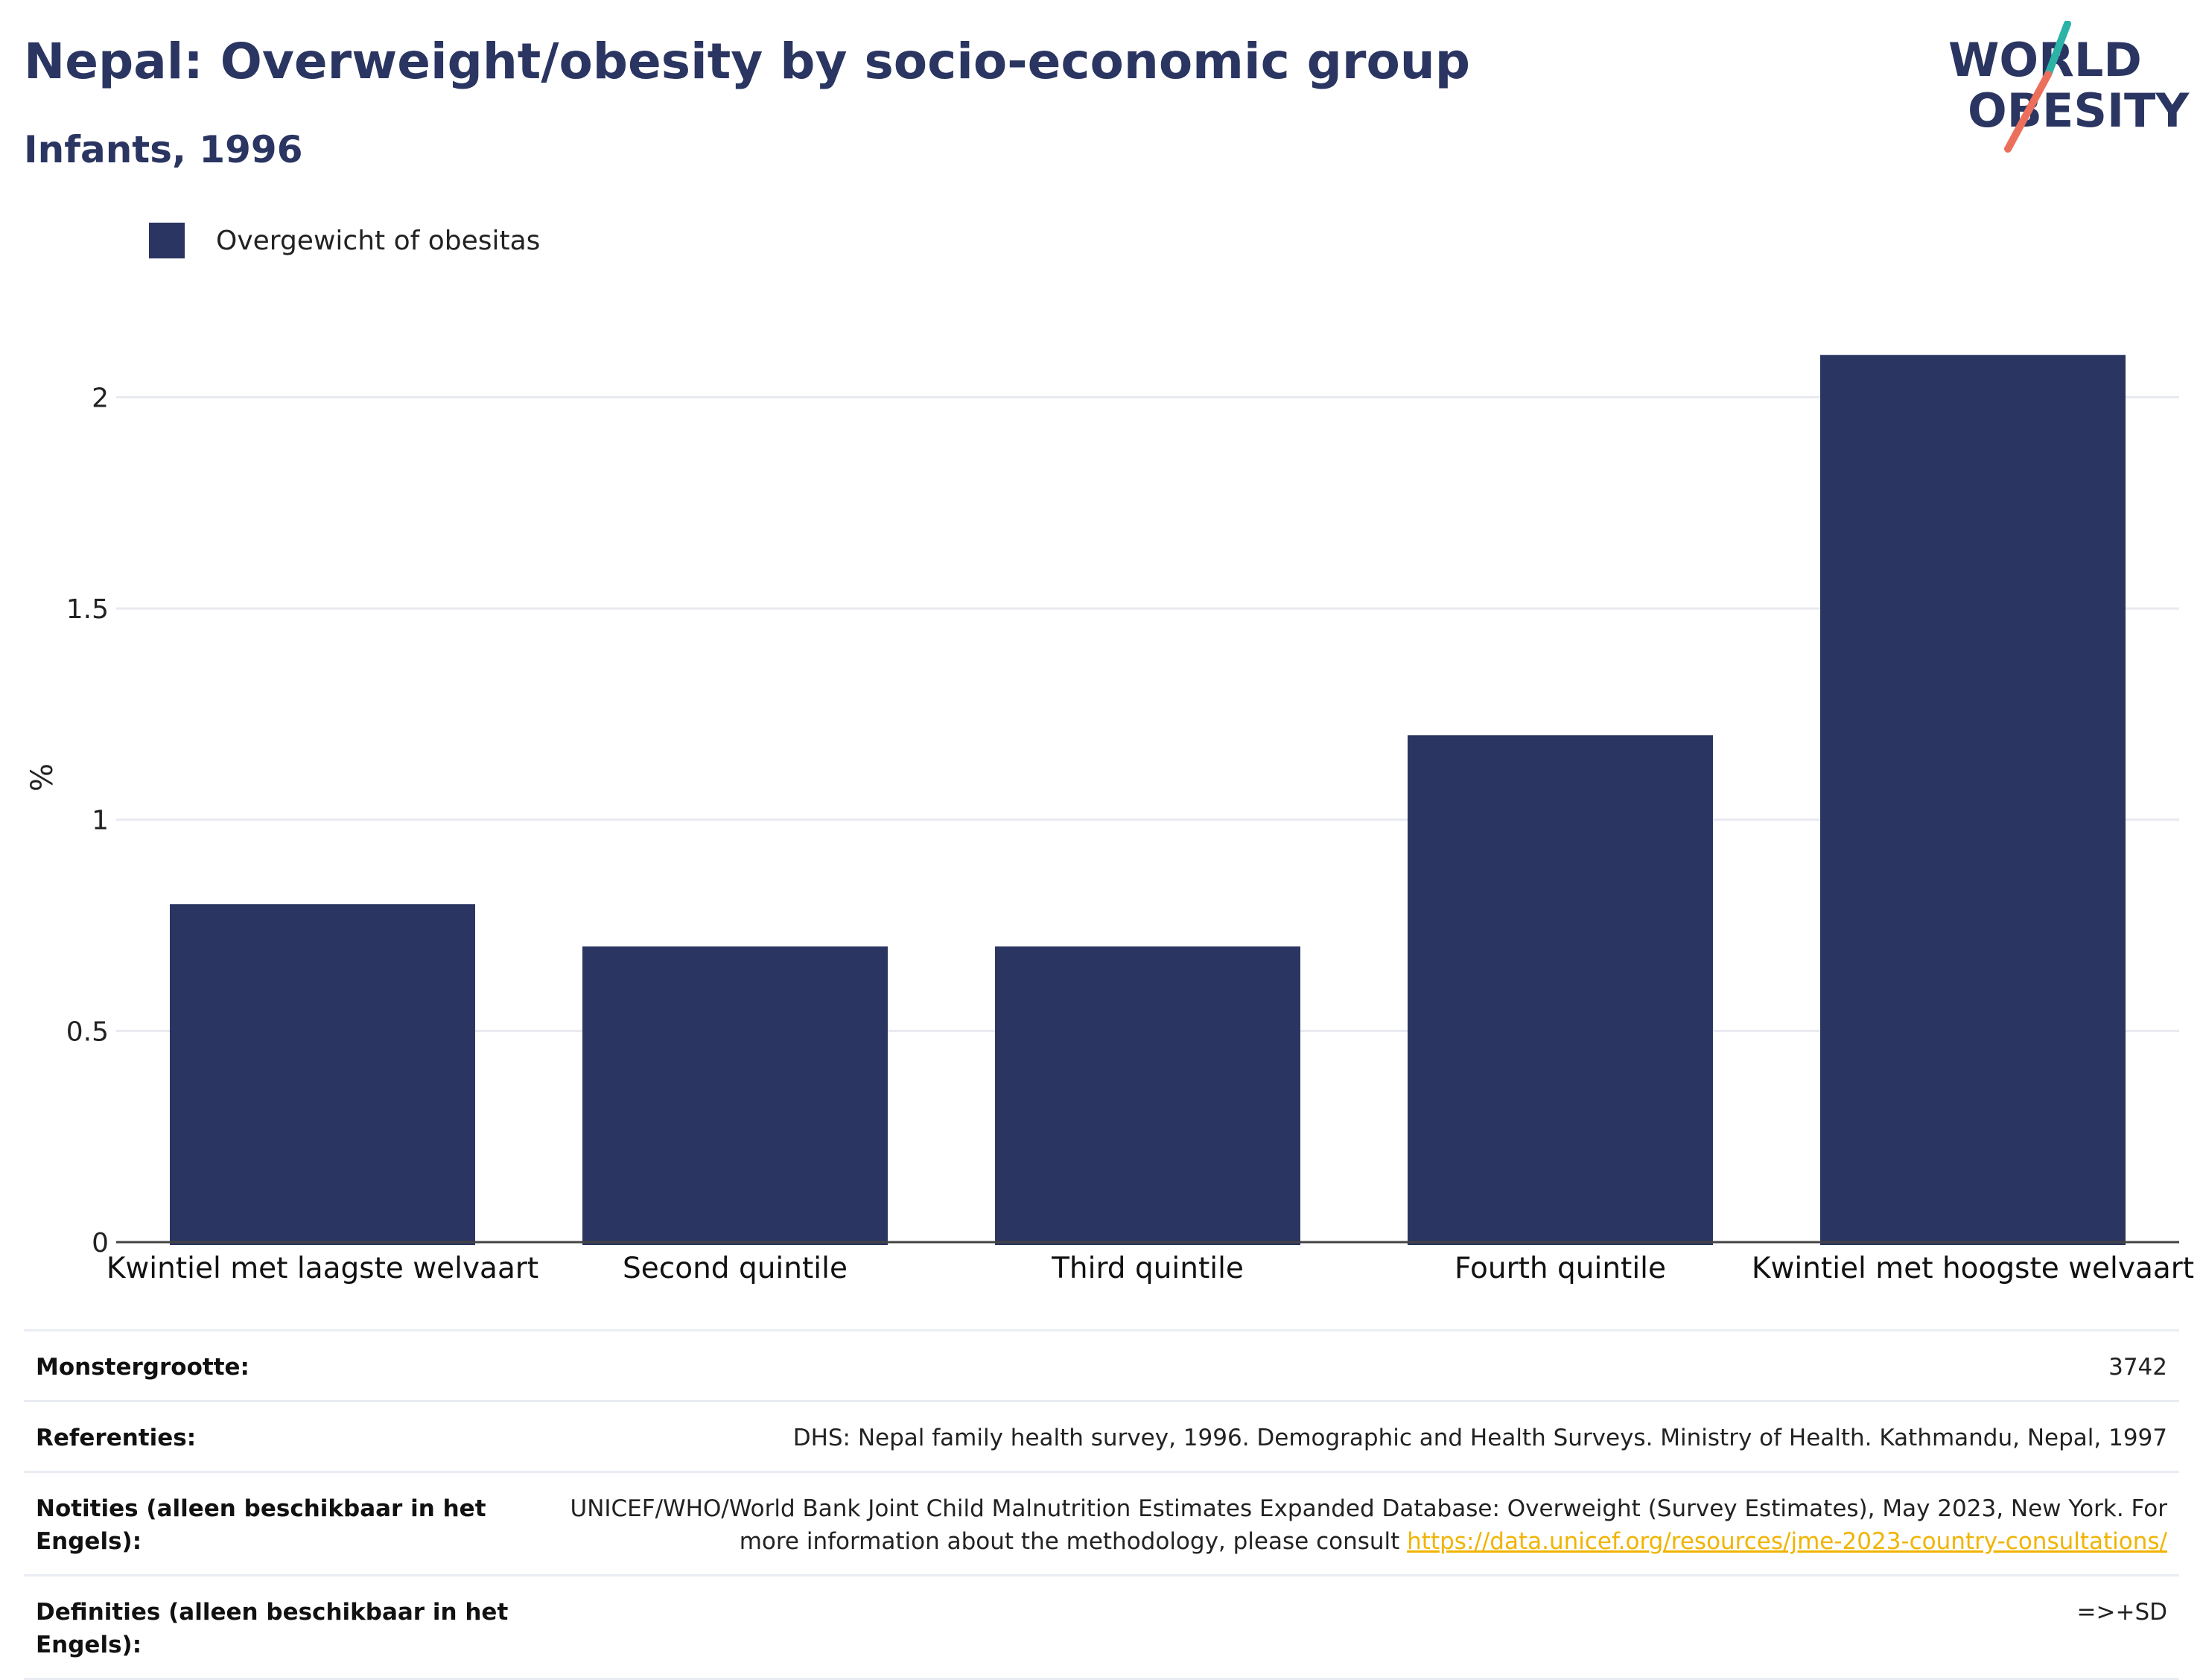 The image size is (2203, 1680). I want to click on legend: Overgewicht of obesitas, so click(344, 240).